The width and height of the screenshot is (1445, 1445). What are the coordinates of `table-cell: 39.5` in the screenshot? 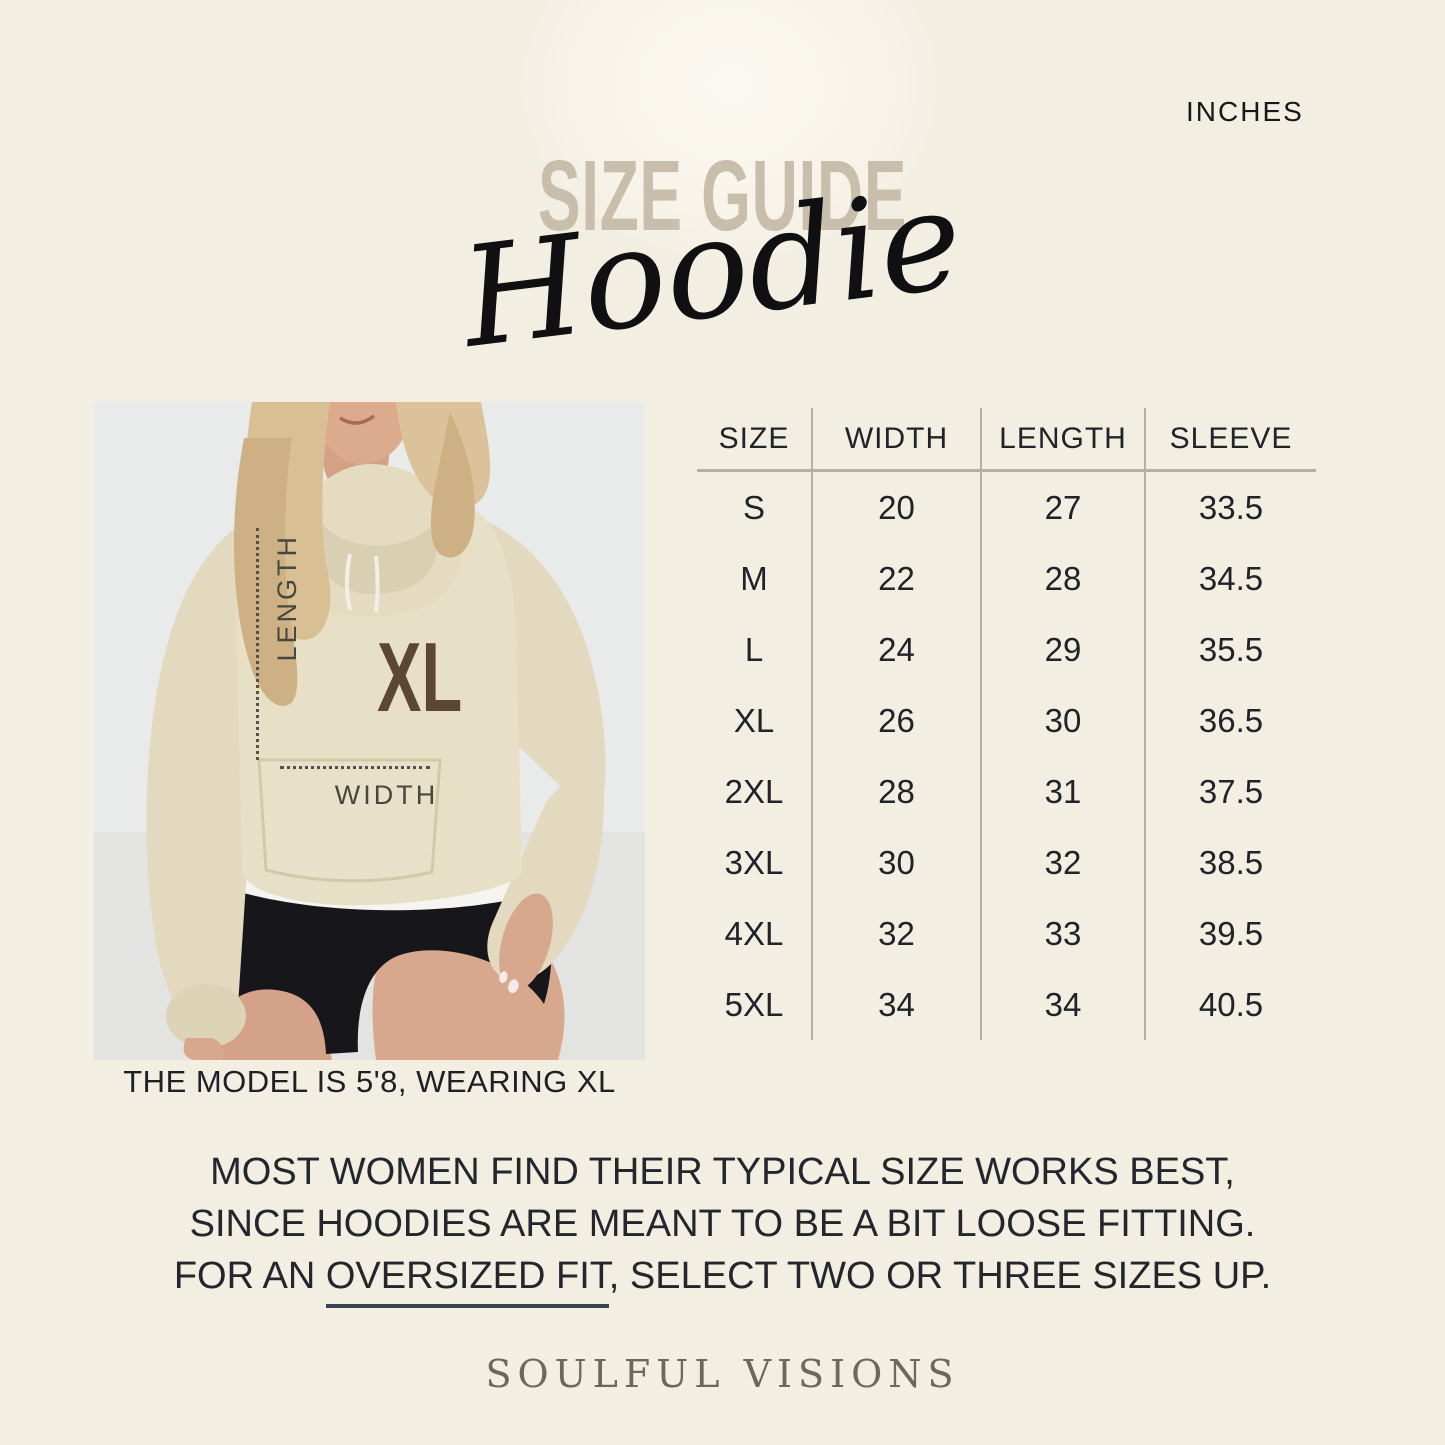 It's located at (1231, 933).